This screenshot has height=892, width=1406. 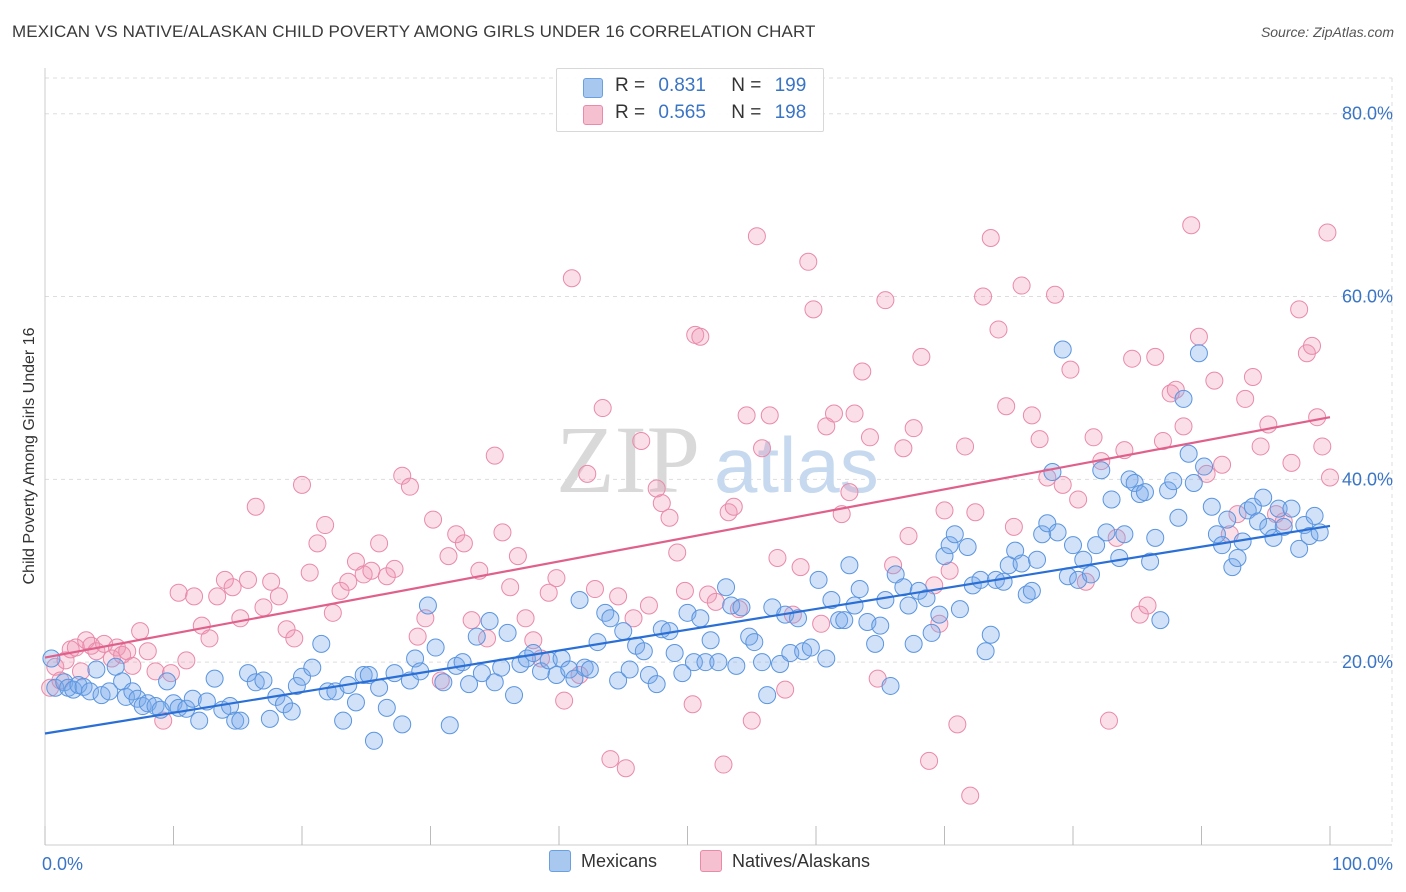 What do you see at coordinates (1367, 479) in the screenshot?
I see `y-tick-label: 40.0%` at bounding box center [1367, 479].